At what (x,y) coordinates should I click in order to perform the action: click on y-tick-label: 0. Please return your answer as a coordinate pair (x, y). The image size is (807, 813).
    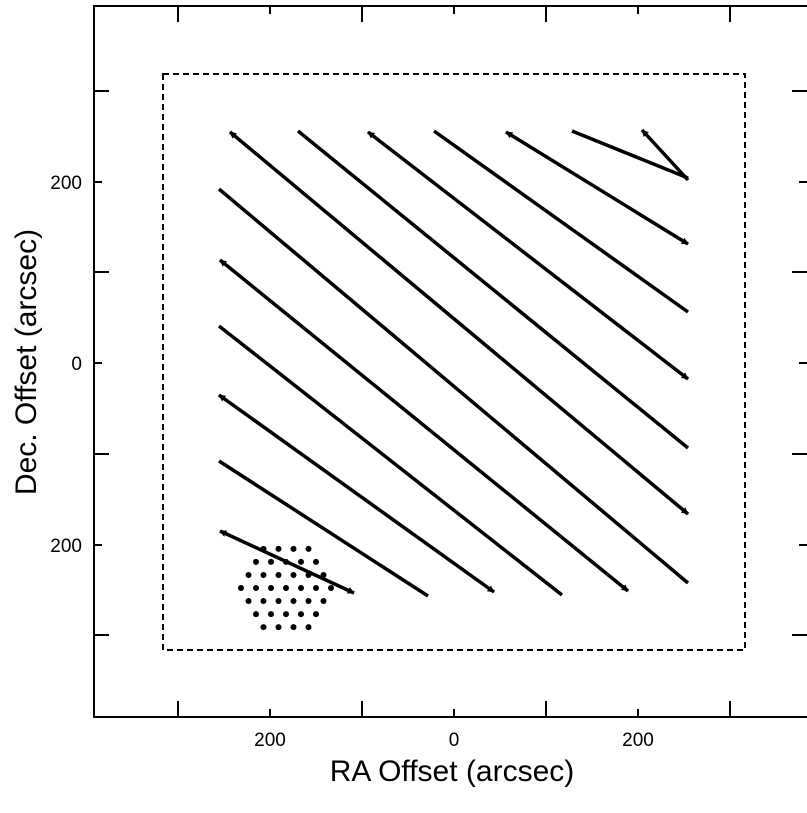
    Looking at the image, I should click on (76, 364).